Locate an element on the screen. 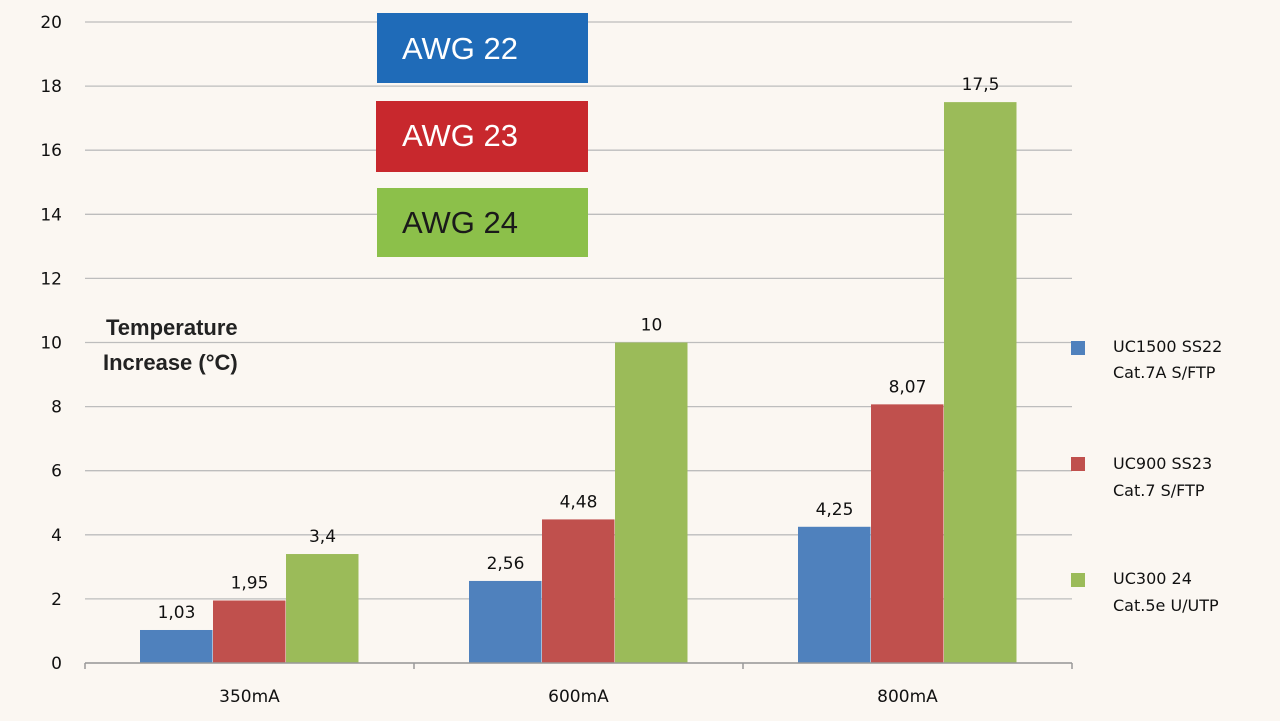  y-tick-label-16: 16 is located at coordinates (51, 151).